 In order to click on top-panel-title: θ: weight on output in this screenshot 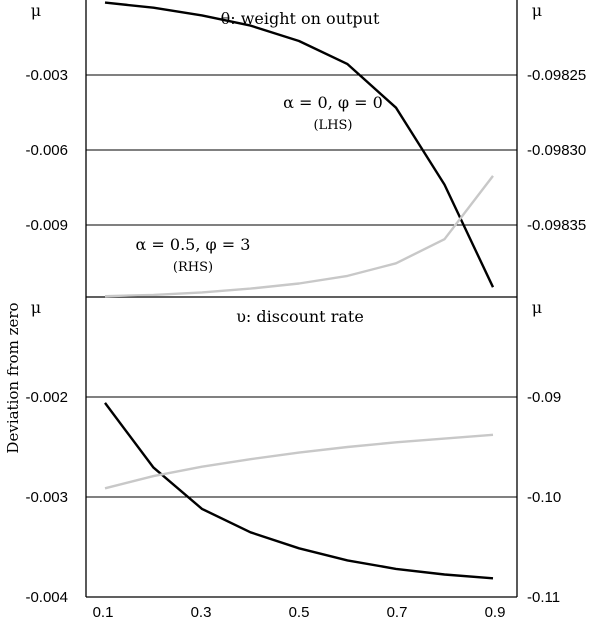, I will do `click(300, 18)`.